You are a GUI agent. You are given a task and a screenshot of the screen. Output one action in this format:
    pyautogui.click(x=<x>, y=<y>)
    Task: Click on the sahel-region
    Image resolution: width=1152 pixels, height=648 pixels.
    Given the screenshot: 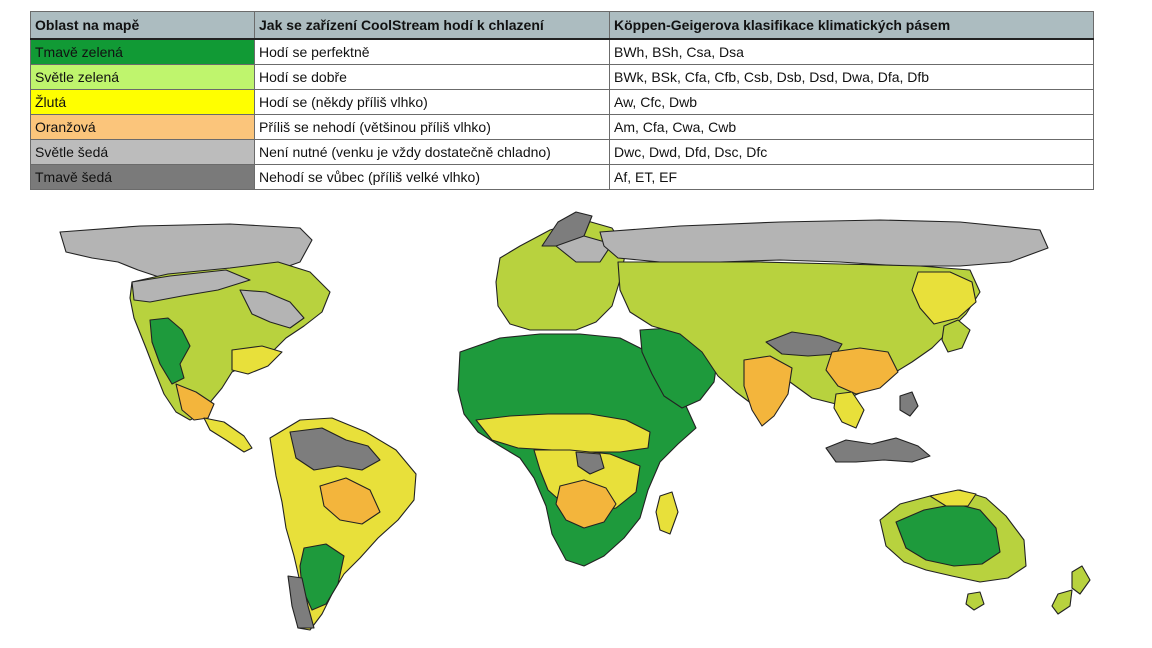 What is the action you would take?
    pyautogui.click(x=563, y=433)
    